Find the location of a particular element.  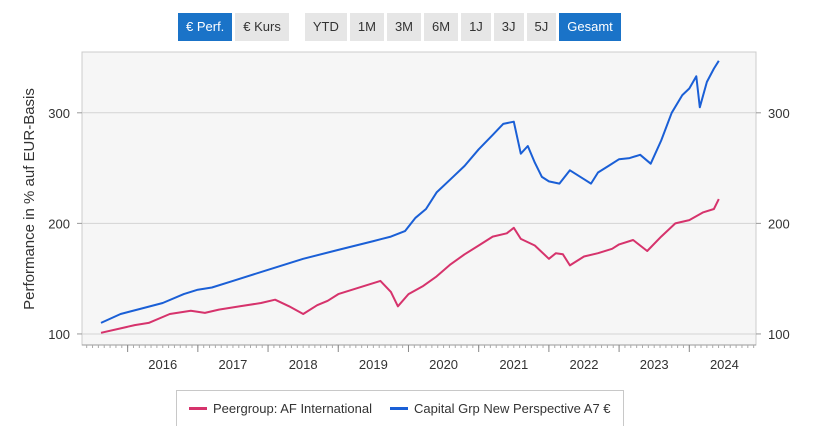

legend-item-fund: Capital Grp New Perspective A7 € is located at coordinates (500, 408).